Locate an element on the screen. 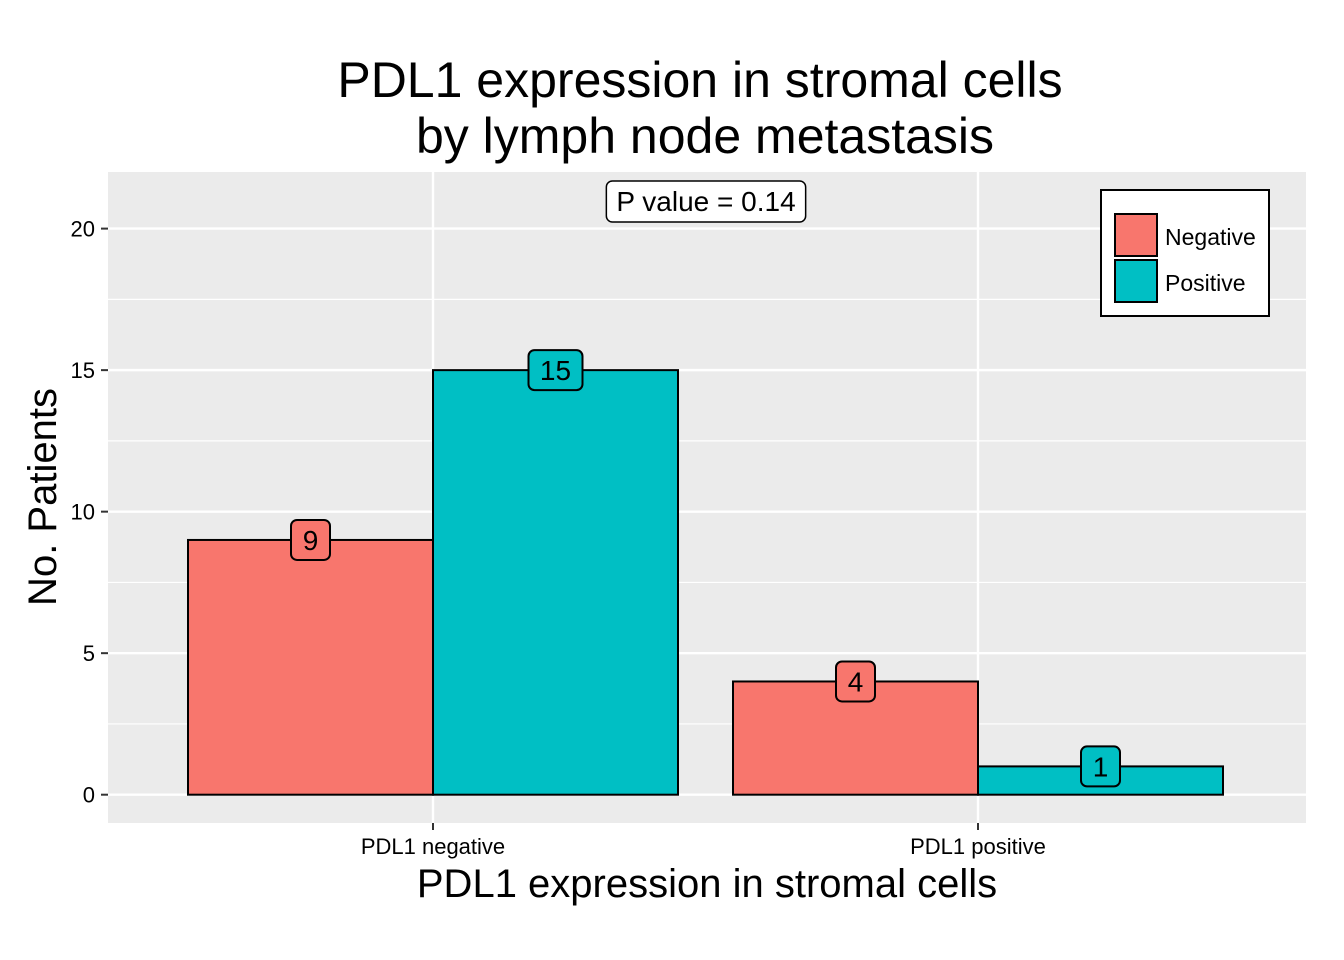 Image resolution: width=1344 pixels, height=960 pixels. y-axis: 0 5 10 15 20 is located at coordinates (89, 512).